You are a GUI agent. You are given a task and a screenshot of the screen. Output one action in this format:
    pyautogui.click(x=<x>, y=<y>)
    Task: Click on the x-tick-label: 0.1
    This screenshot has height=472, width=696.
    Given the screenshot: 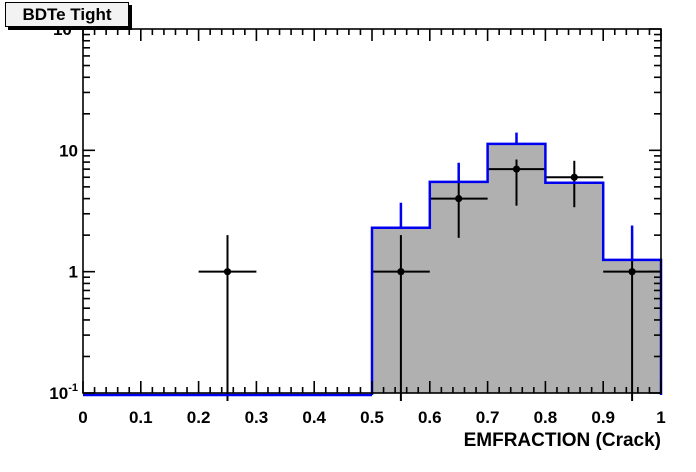 What is the action you would take?
    pyautogui.click(x=141, y=417)
    